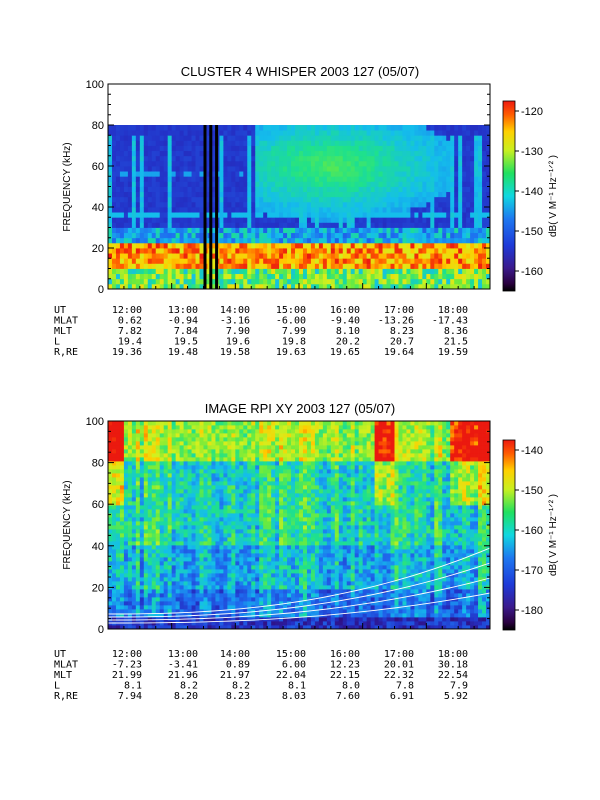 This screenshot has width=600, height=800. I want to click on y-tick-label: 40, so click(98, 208).